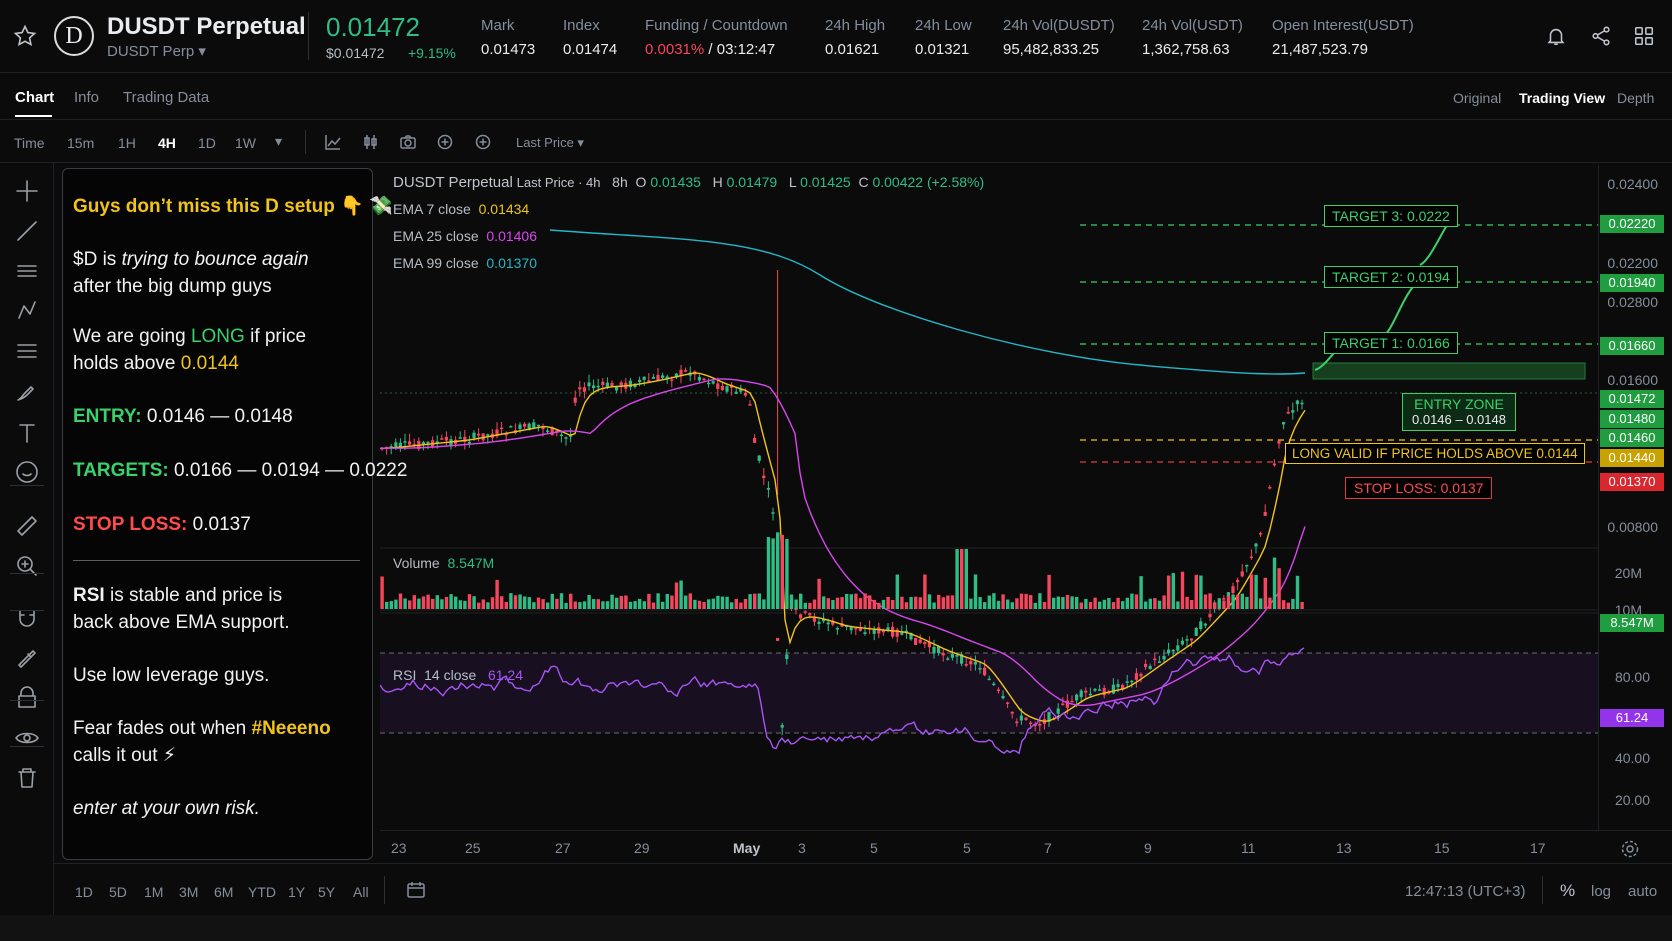 This screenshot has width=1672, height=941. I want to click on tab-trading-data: Trading Data, so click(166, 97).